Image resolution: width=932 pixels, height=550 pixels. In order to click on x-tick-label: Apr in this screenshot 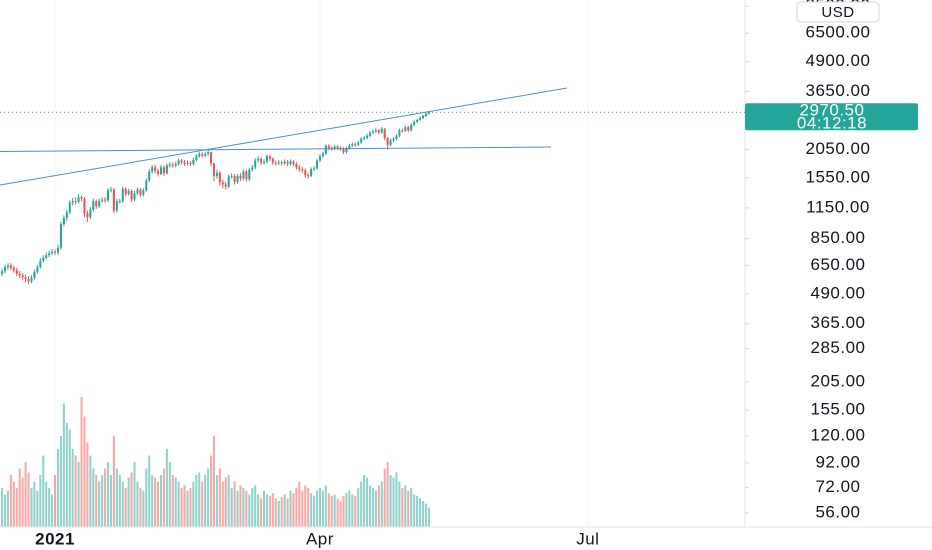, I will do `click(320, 538)`.